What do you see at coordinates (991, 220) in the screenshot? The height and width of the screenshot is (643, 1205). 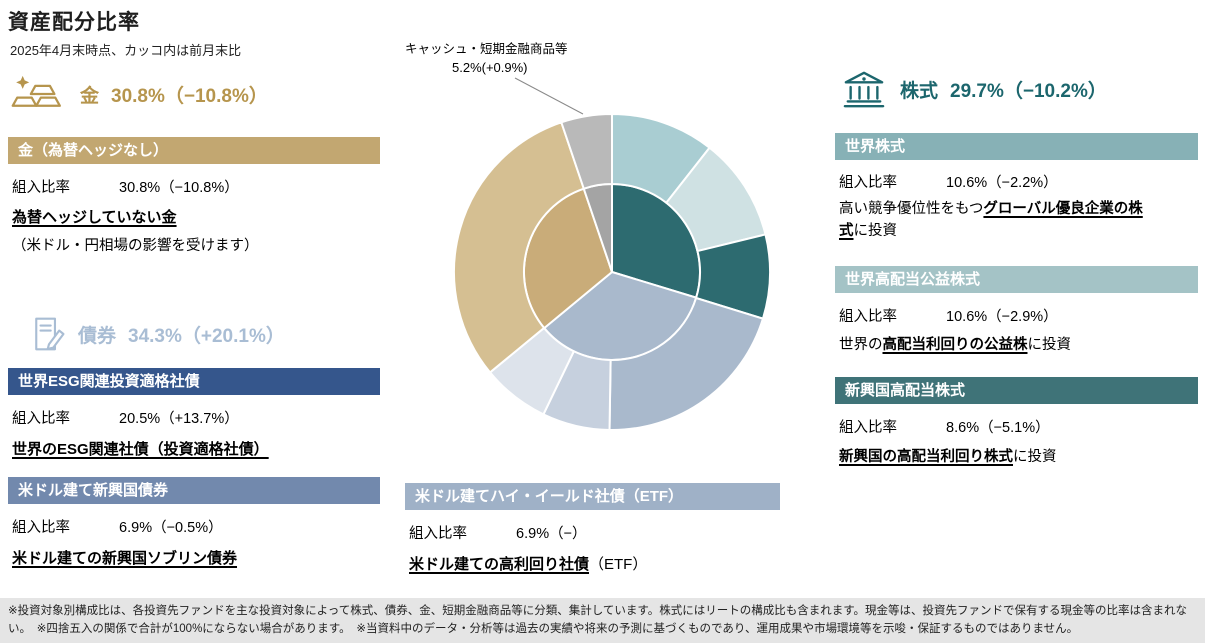 I see `world-stock-description: 高い競争優位性をもつグローバル優良企業の株式に投資` at bounding box center [991, 220].